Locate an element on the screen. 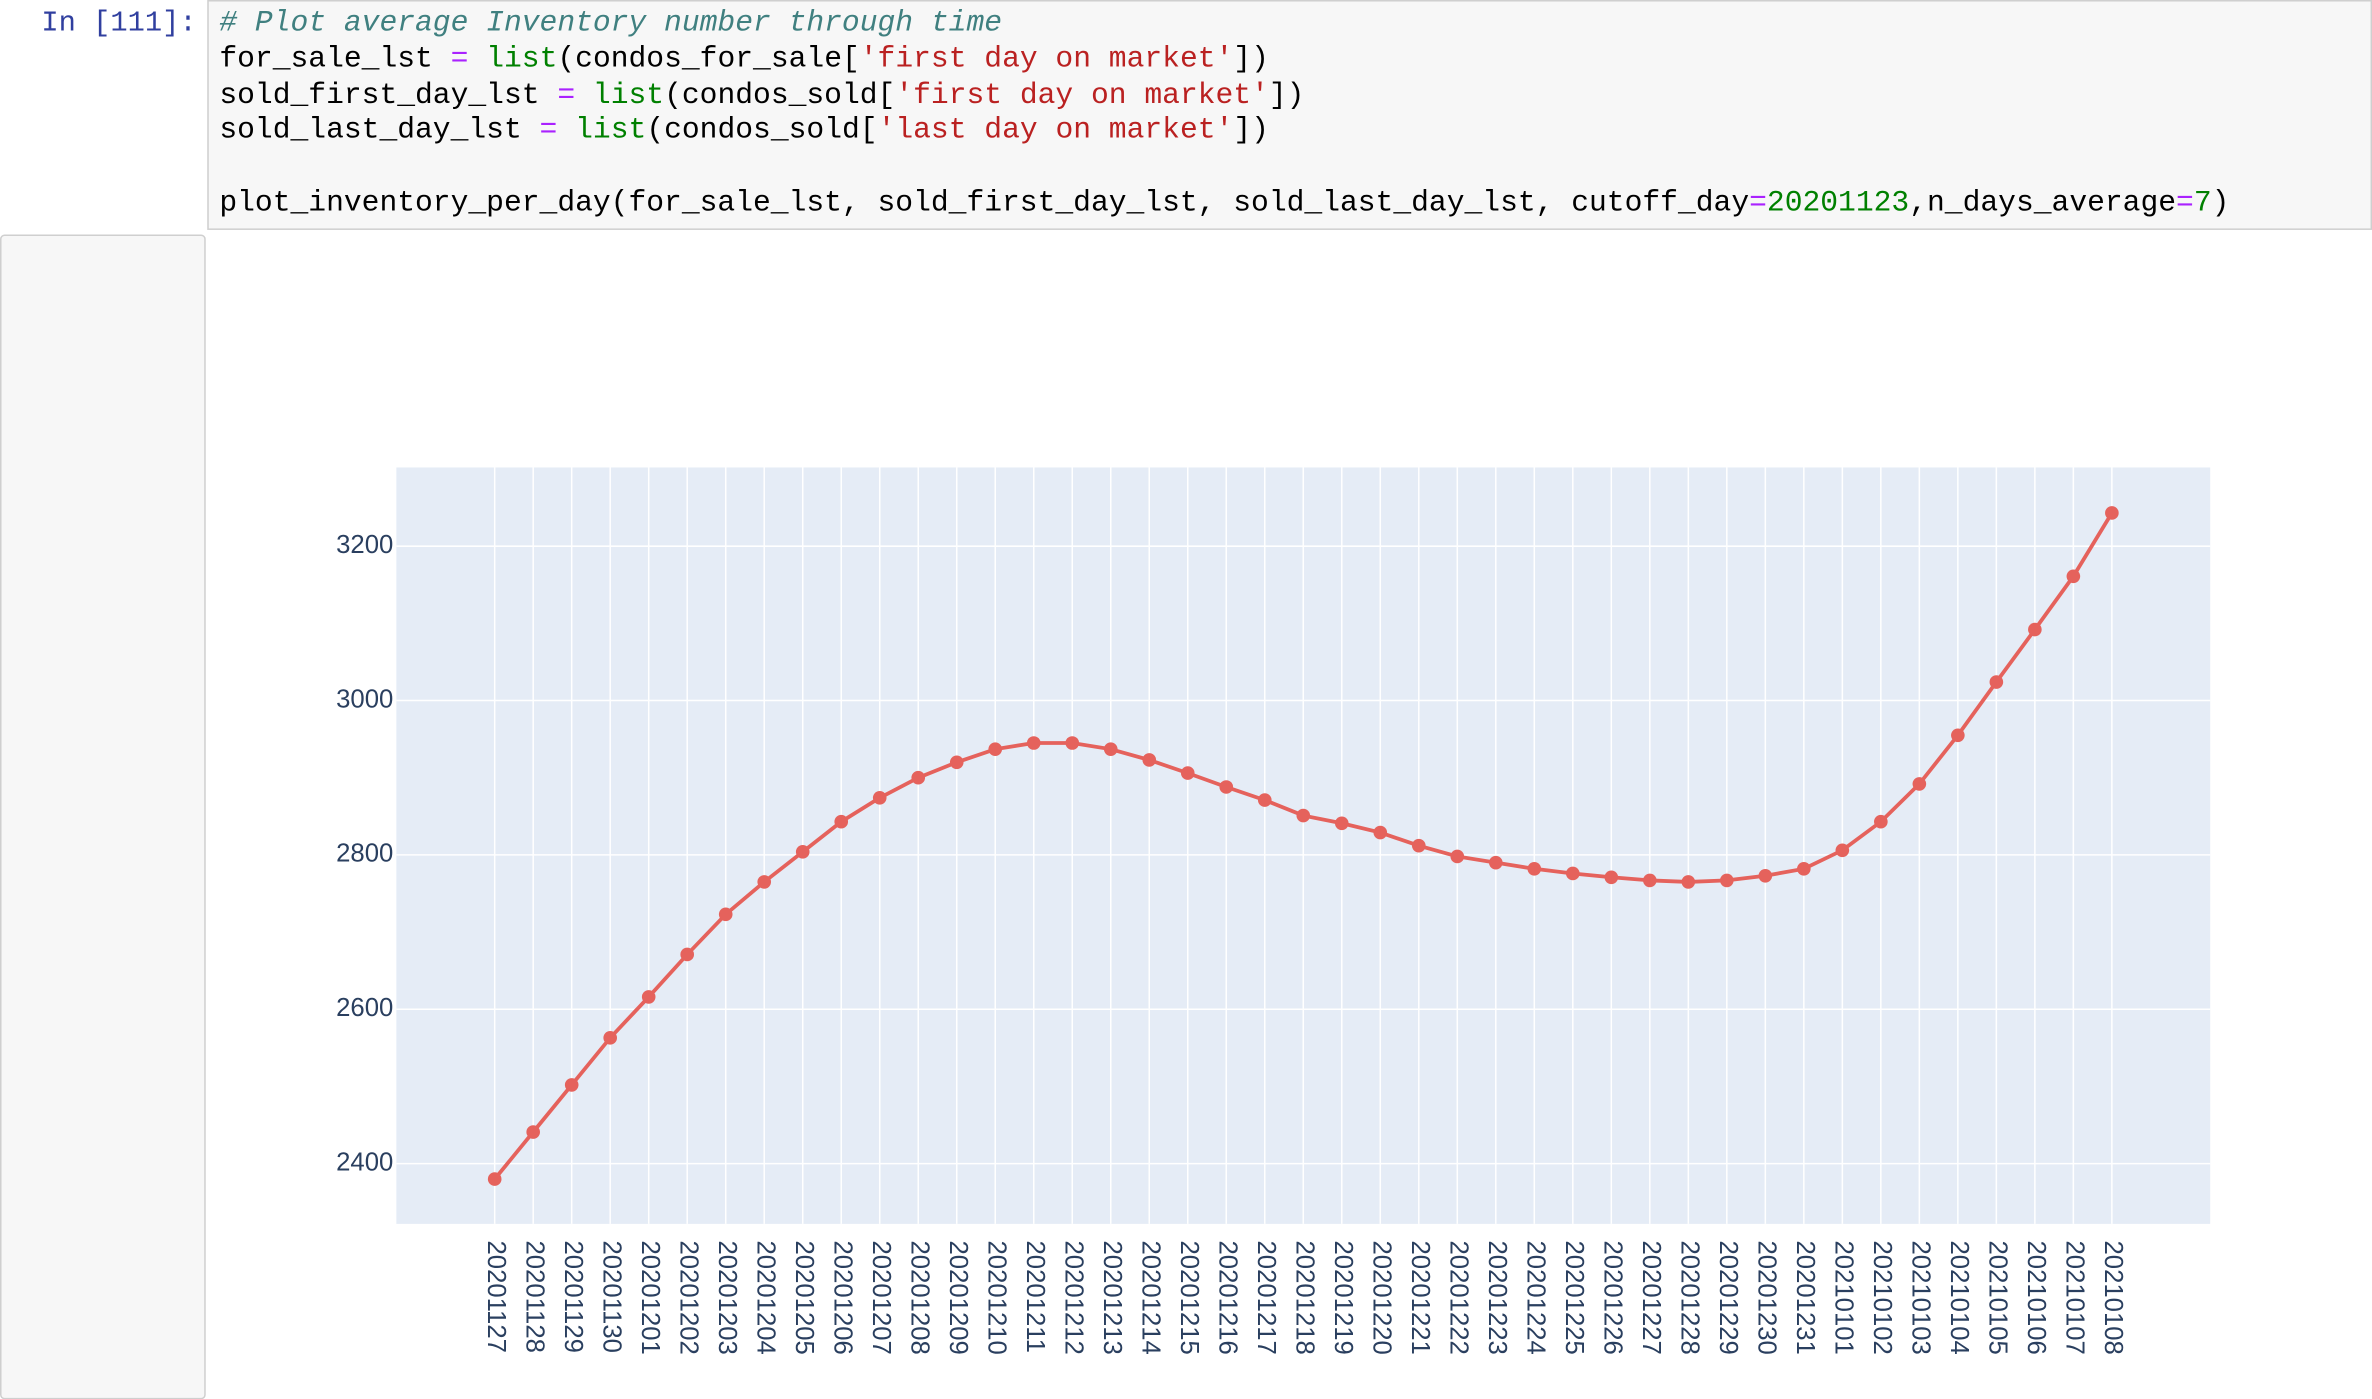 Image resolution: width=2372 pixels, height=1399 pixels. cell-prompt: In [111]: is located at coordinates (119, 23).